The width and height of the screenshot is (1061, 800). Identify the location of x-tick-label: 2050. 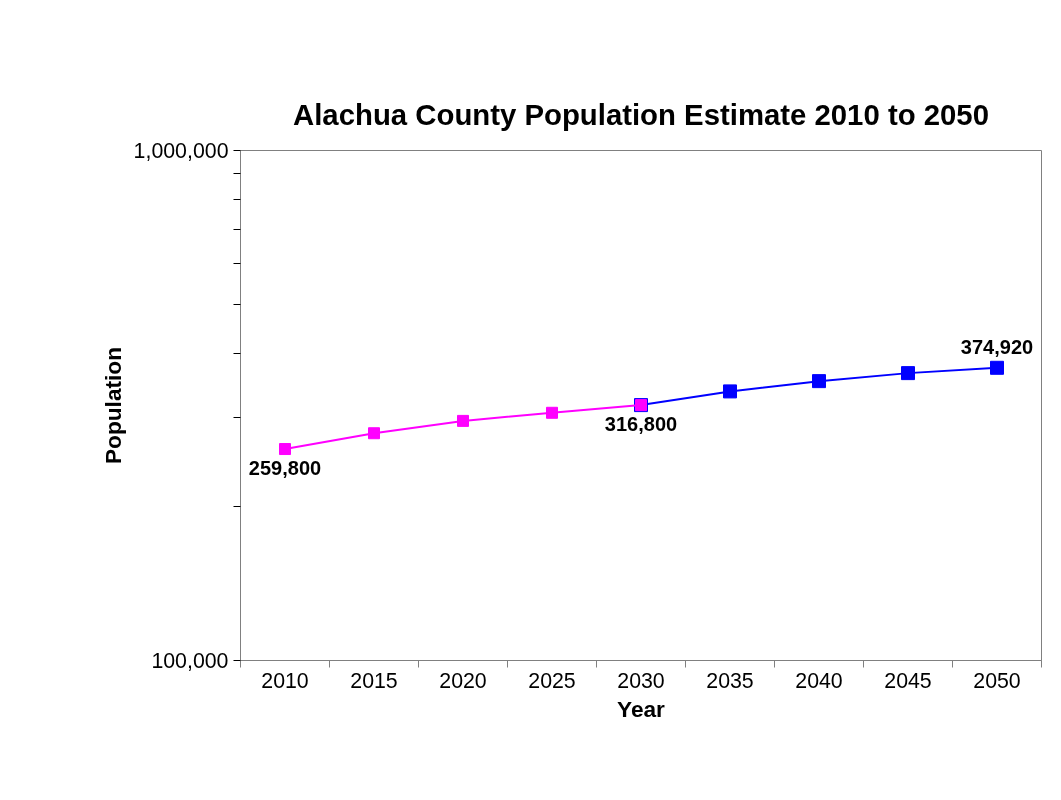
(997, 680).